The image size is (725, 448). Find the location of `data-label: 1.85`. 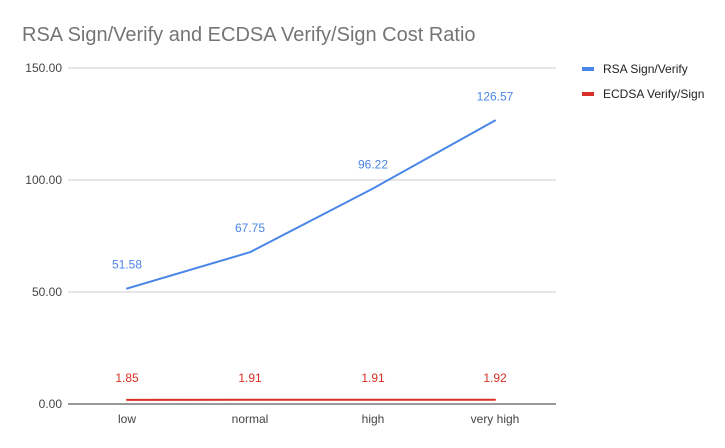

data-label: 1.85 is located at coordinates (127, 378).